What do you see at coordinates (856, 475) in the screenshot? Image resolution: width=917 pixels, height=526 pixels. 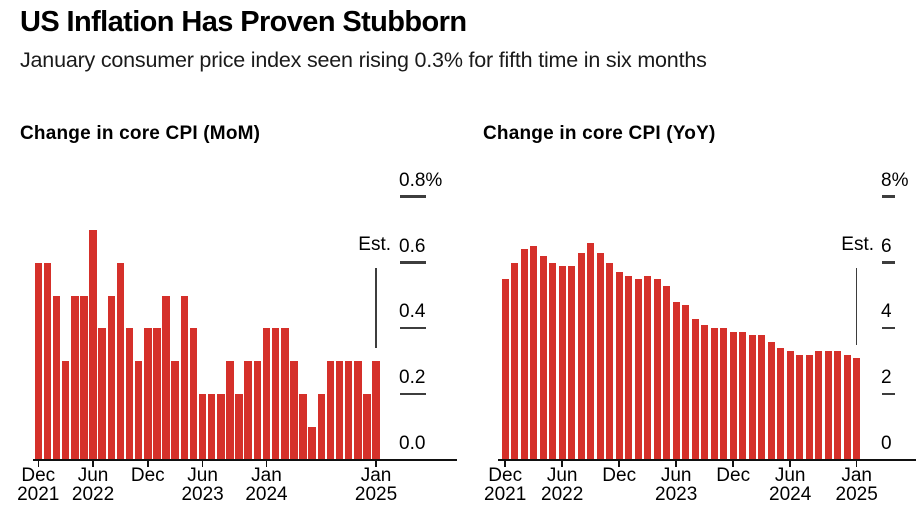 I see `x-axis-label-month: Jan` at bounding box center [856, 475].